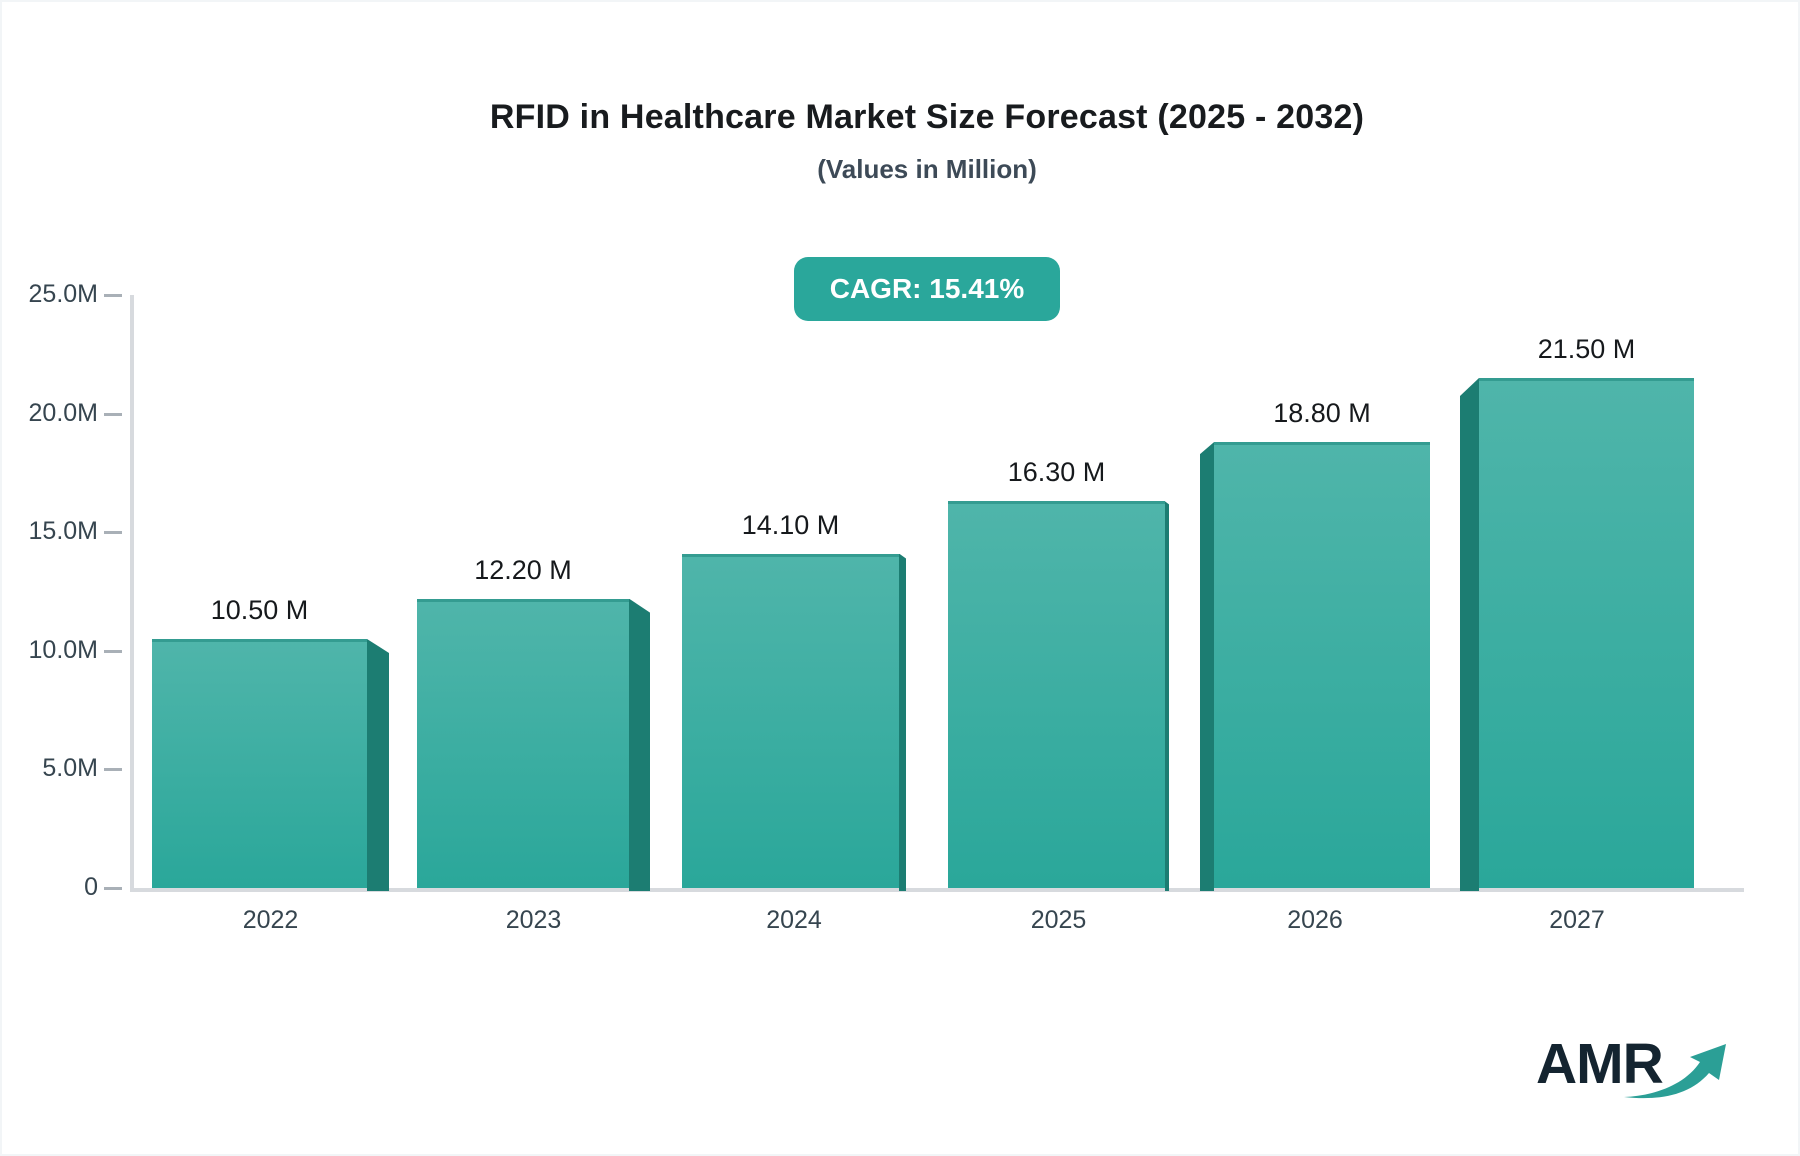  Describe the element at coordinates (1586, 349) in the screenshot. I see `bar-value-label: 21.50 M` at that location.